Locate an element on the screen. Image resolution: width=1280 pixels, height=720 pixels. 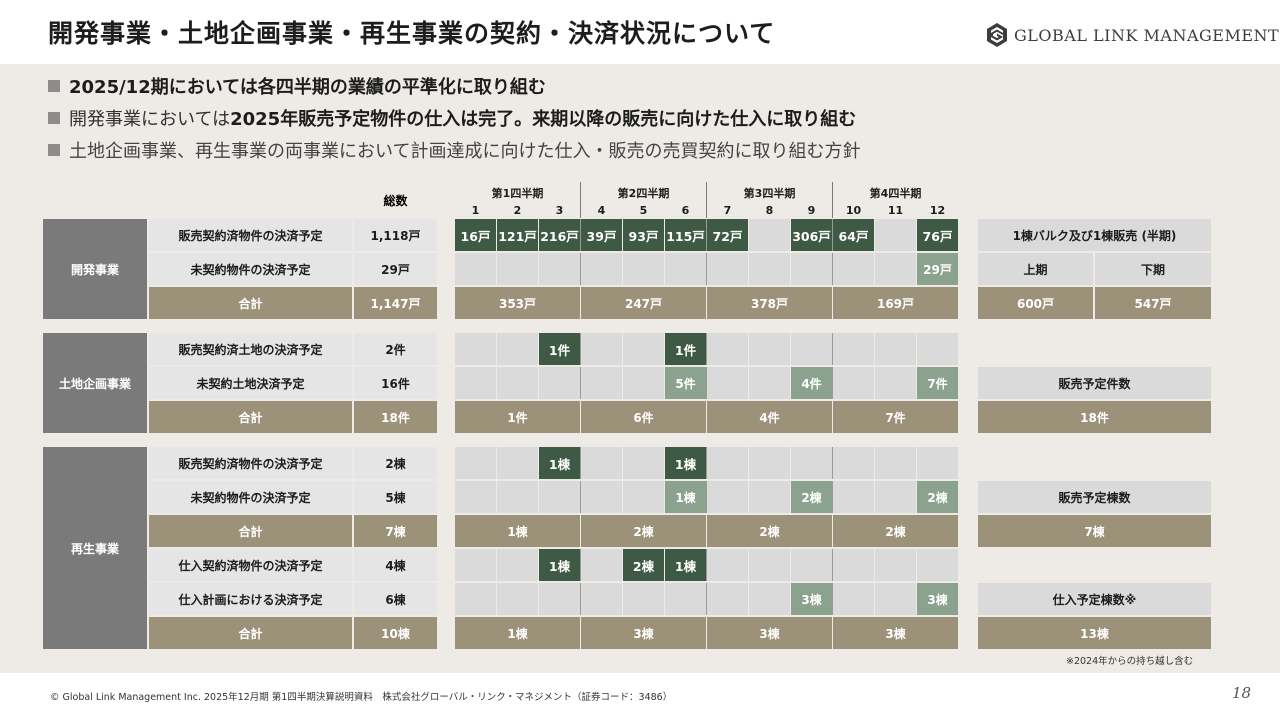
contracted-month-cell: 216戸 is located at coordinates (559, 235).